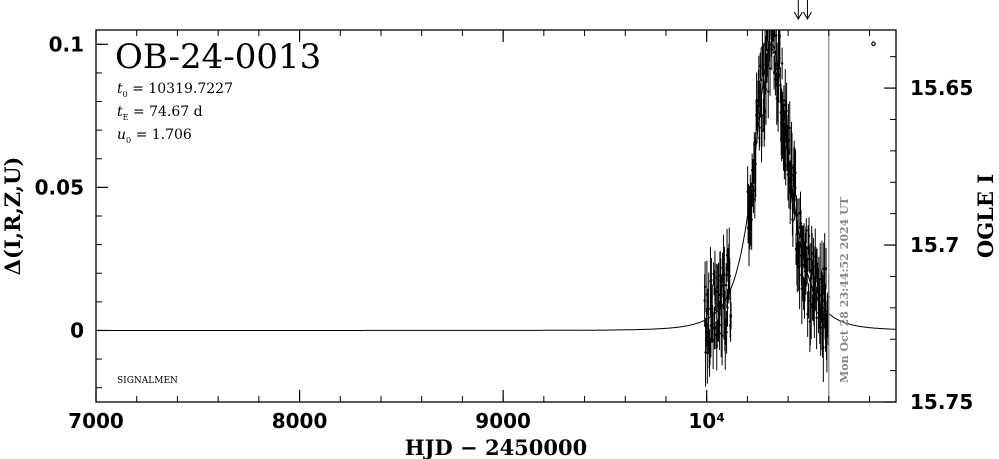 The image size is (999, 459). Describe the element at coordinates (766, 208) in the screenshot. I see `data-layer` at that location.